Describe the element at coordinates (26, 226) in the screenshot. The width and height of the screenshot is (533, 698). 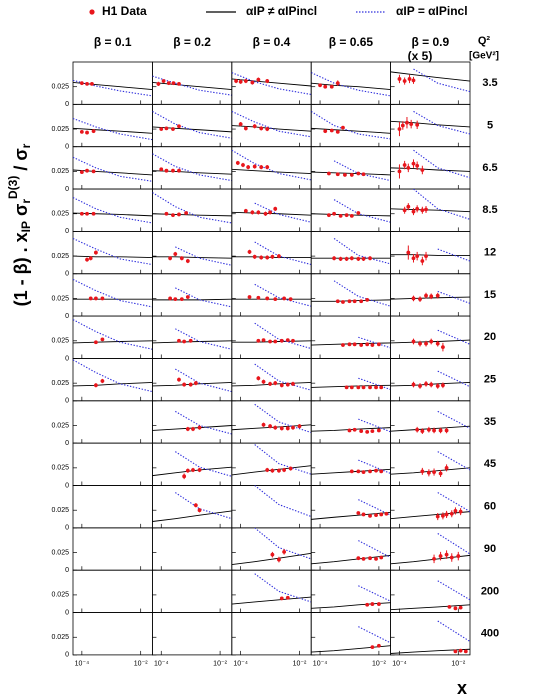
I see `y-axis-label-part: IP` at that location.